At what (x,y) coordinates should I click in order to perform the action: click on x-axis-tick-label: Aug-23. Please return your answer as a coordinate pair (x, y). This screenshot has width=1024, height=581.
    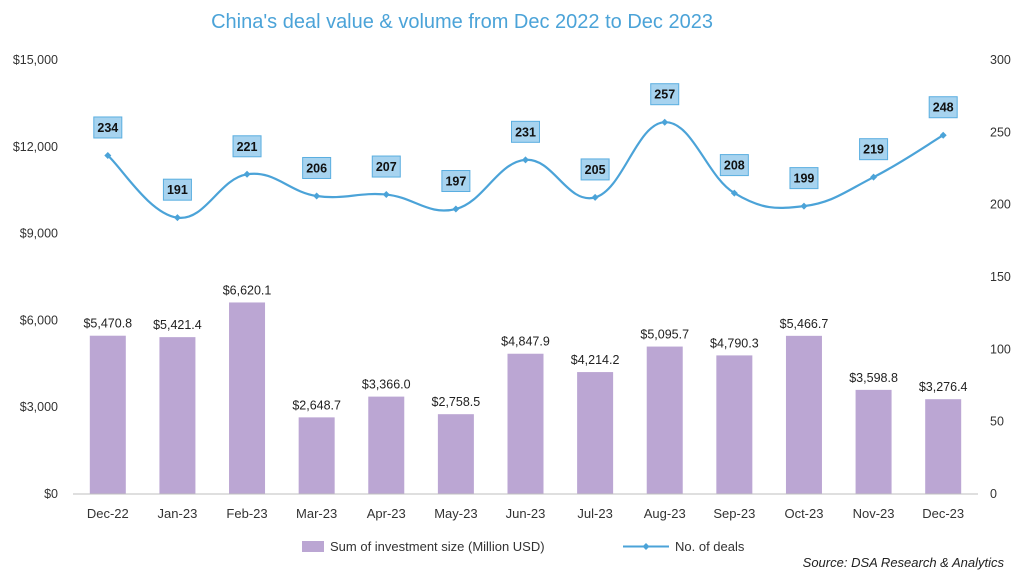
    Looking at the image, I should click on (665, 513).